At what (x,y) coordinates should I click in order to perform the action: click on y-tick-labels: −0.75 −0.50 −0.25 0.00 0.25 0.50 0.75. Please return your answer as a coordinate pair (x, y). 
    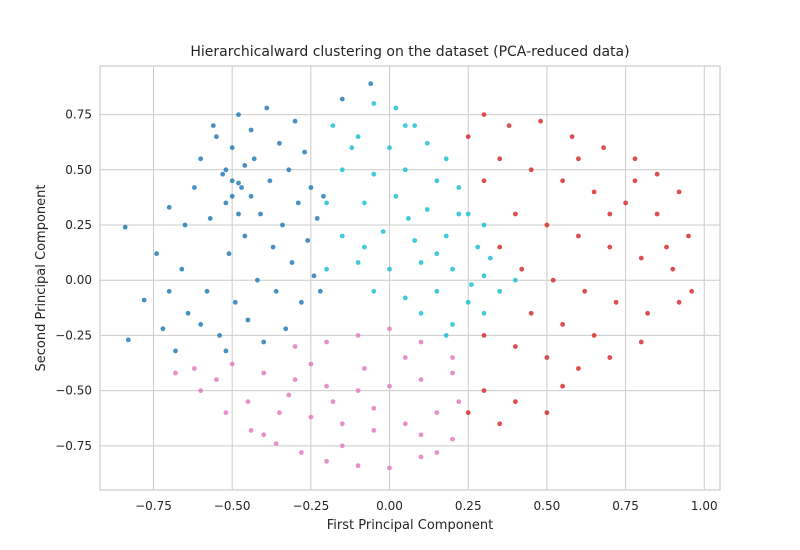
    Looking at the image, I should click on (73, 280).